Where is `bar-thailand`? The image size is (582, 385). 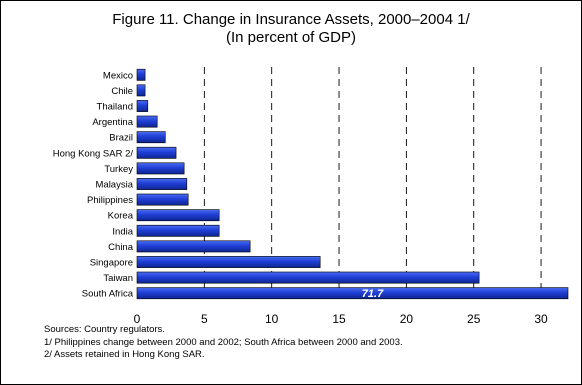 bar-thailand is located at coordinates (142, 106).